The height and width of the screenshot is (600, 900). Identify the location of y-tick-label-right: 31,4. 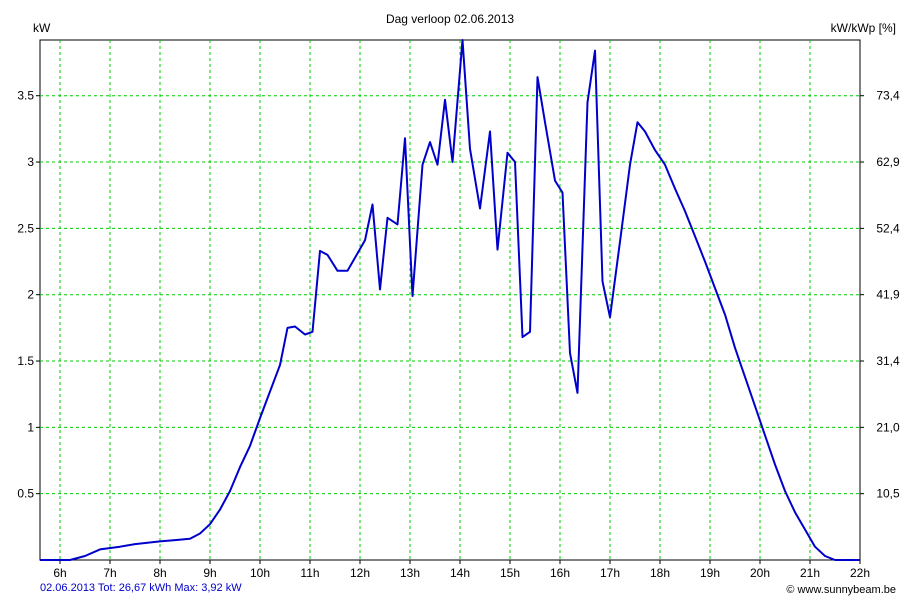
(888, 361).